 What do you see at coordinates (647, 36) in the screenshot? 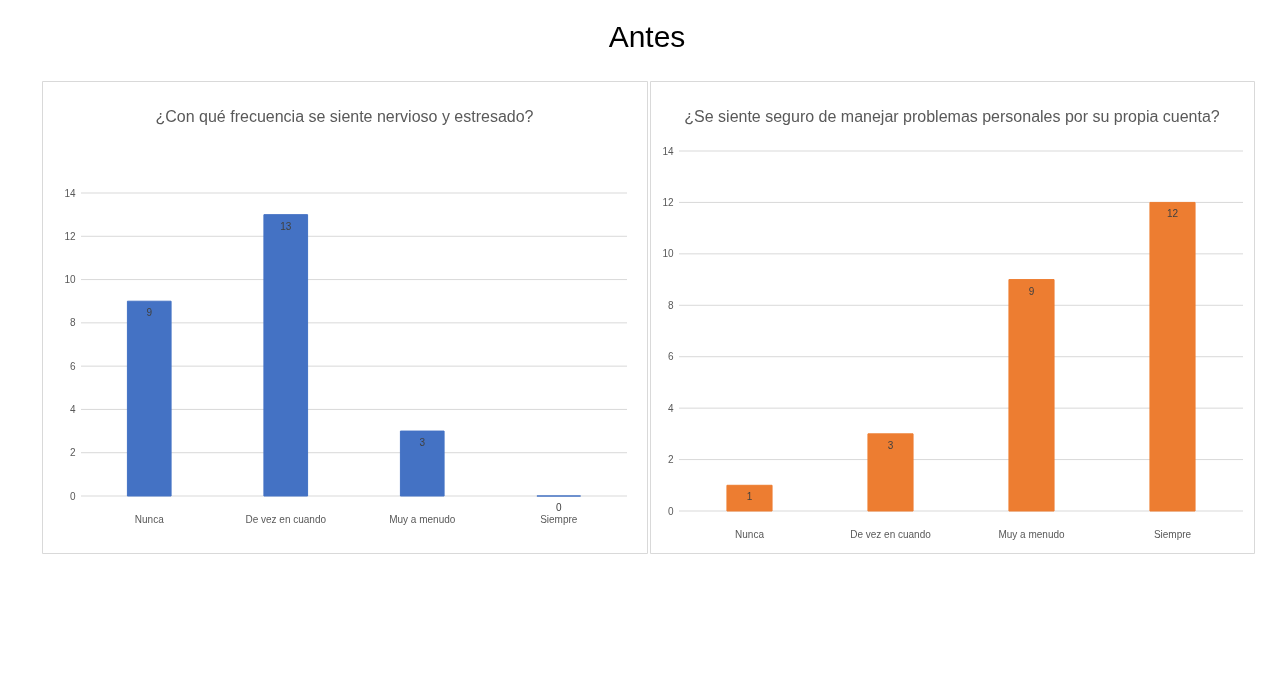
I see `text: Antes` at bounding box center [647, 36].